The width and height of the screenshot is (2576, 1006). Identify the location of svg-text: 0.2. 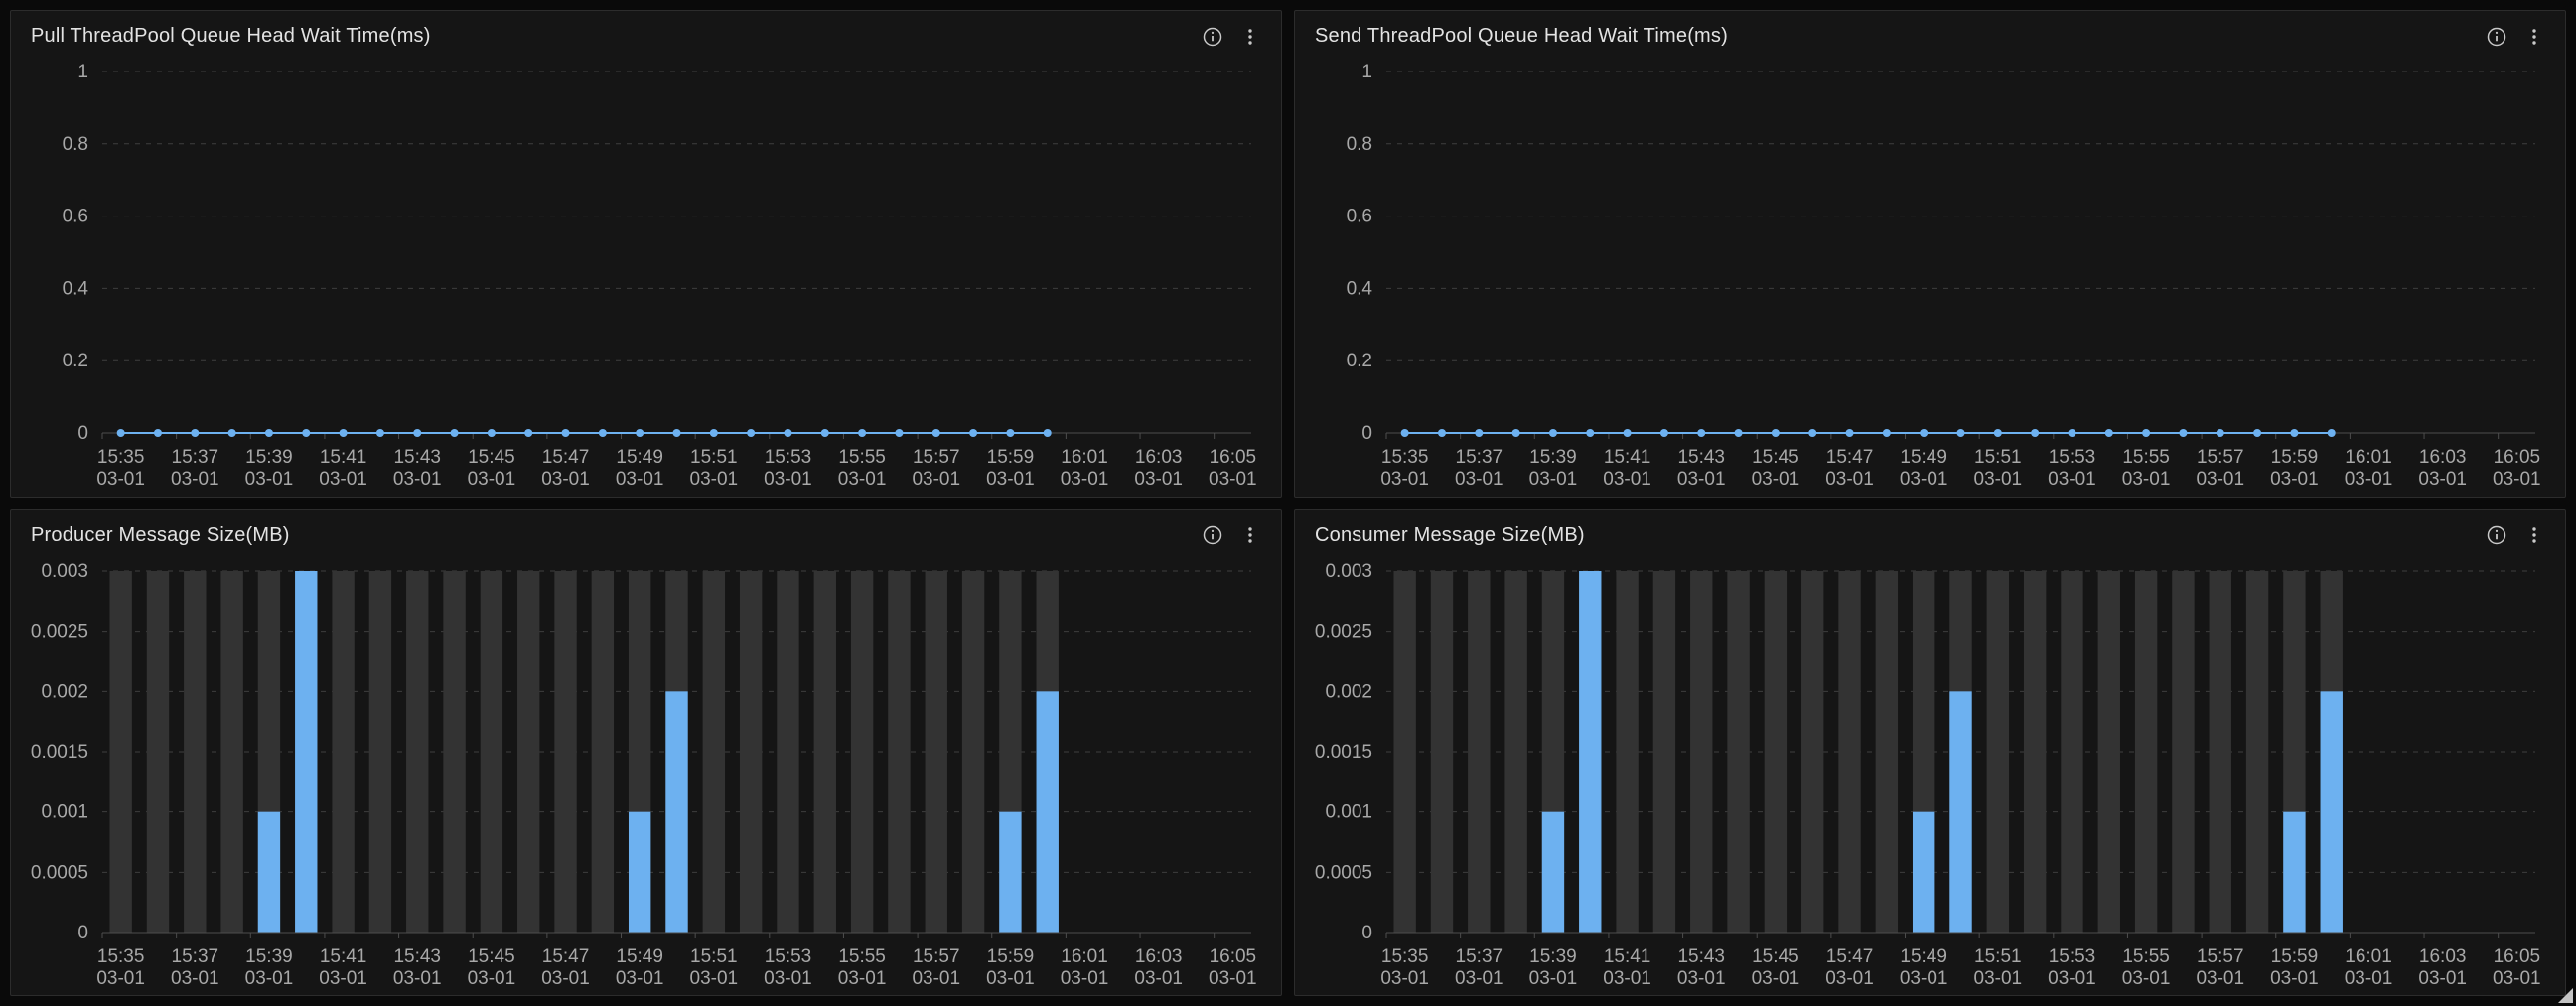
(75, 361).